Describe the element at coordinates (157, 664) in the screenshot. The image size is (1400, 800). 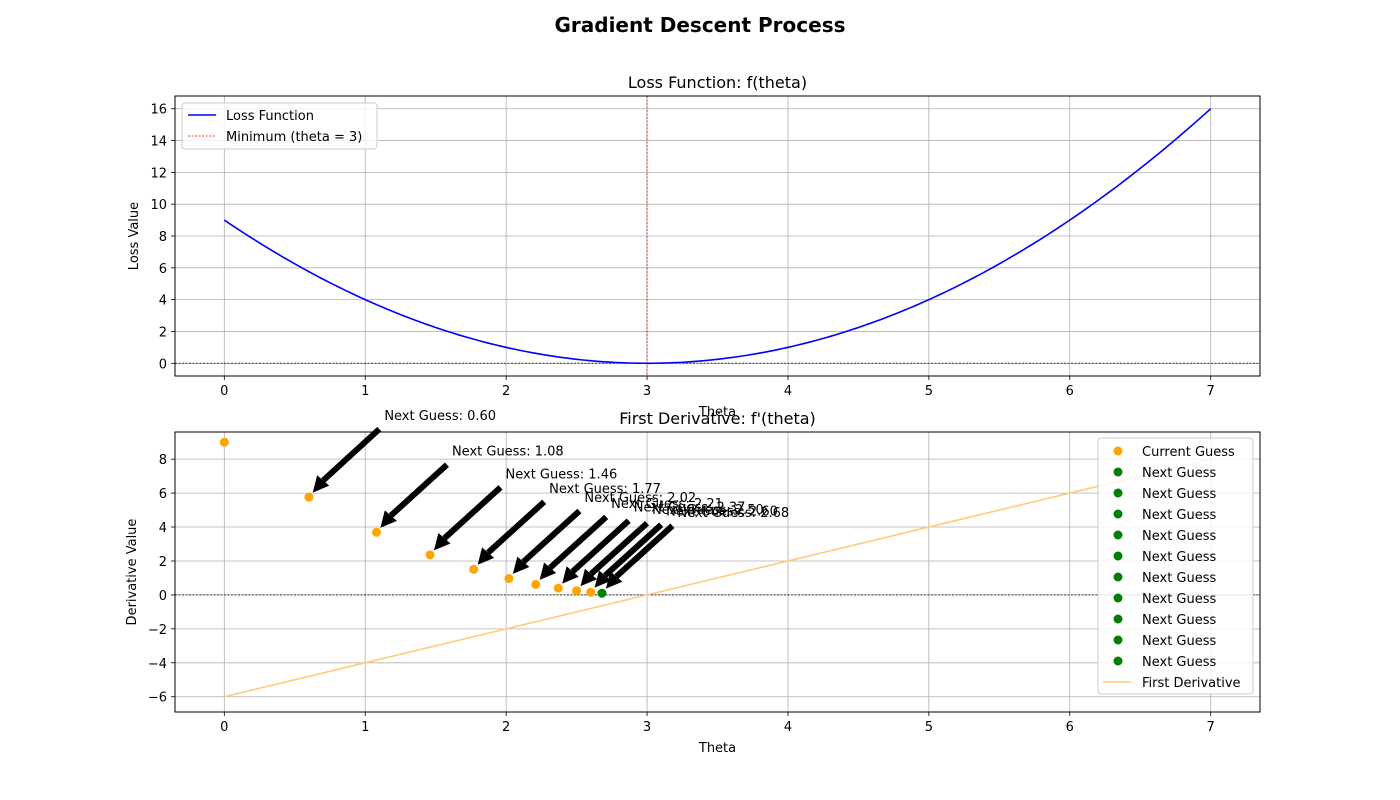
I see `derivative-ytick-label: −4` at that location.